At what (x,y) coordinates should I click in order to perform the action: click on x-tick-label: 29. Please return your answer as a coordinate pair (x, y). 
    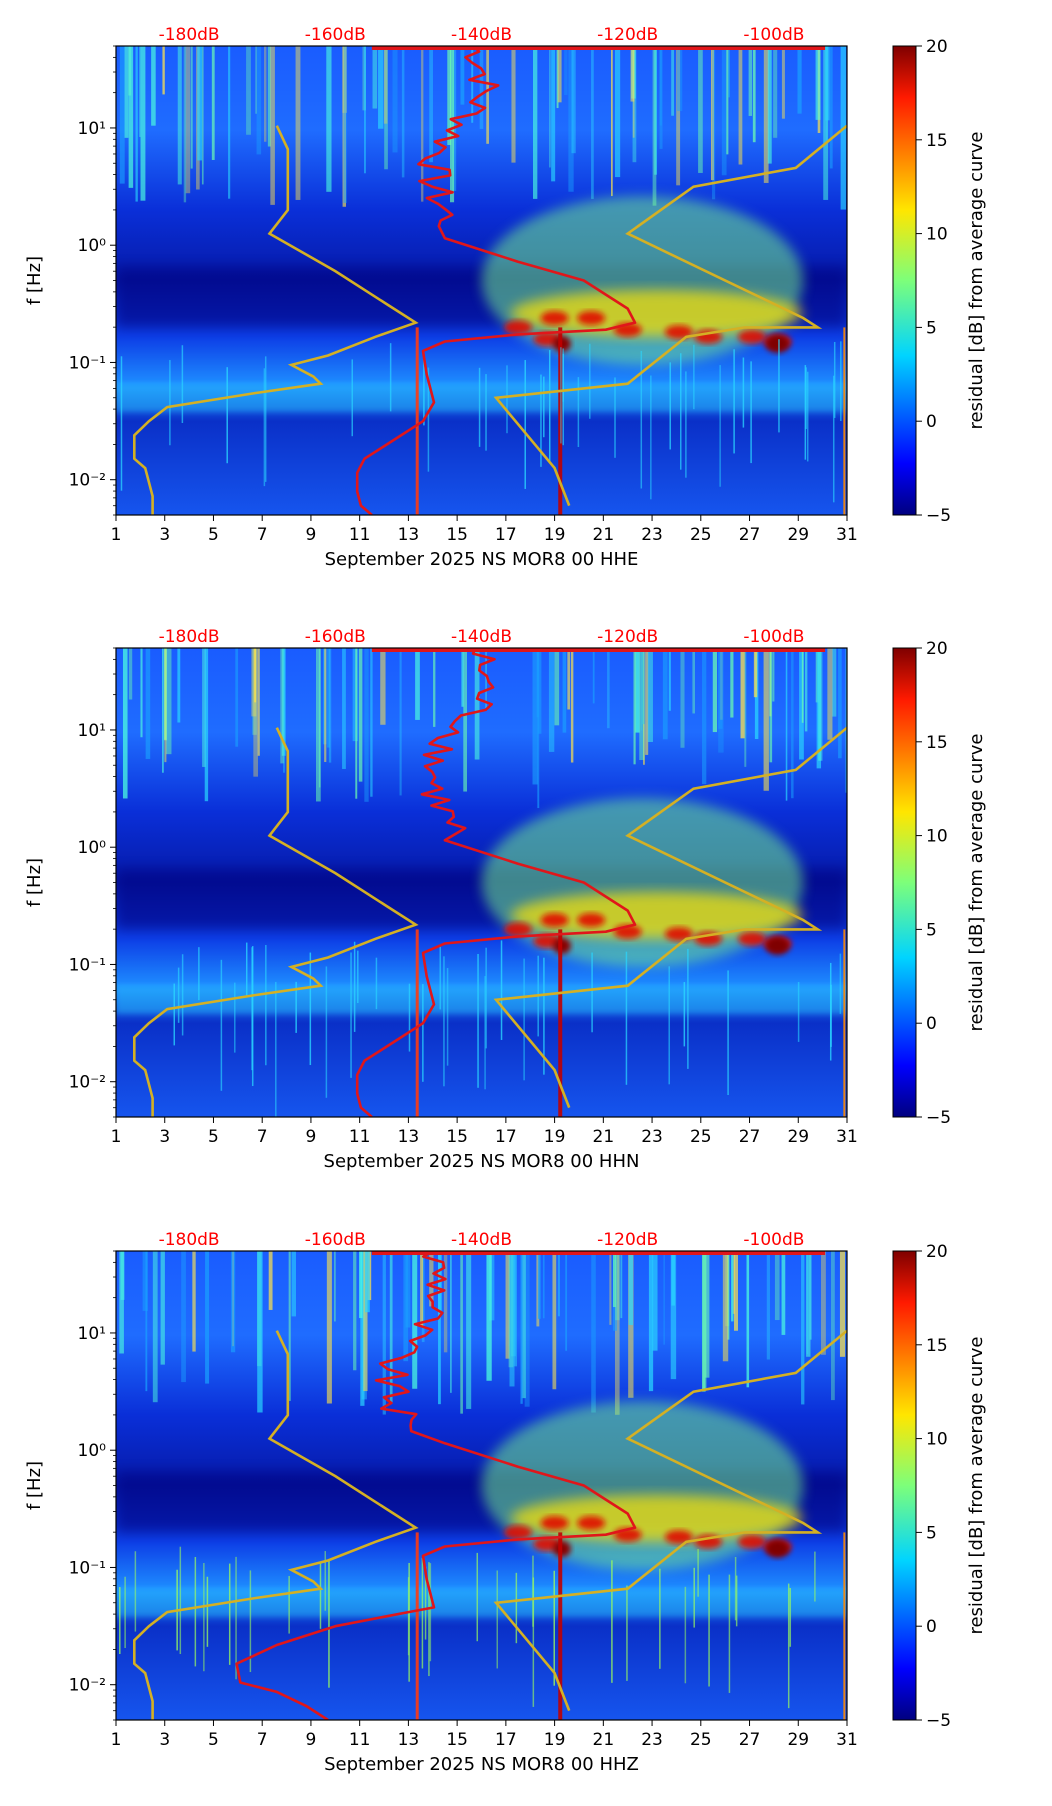
    Looking at the image, I should click on (798, 1740).